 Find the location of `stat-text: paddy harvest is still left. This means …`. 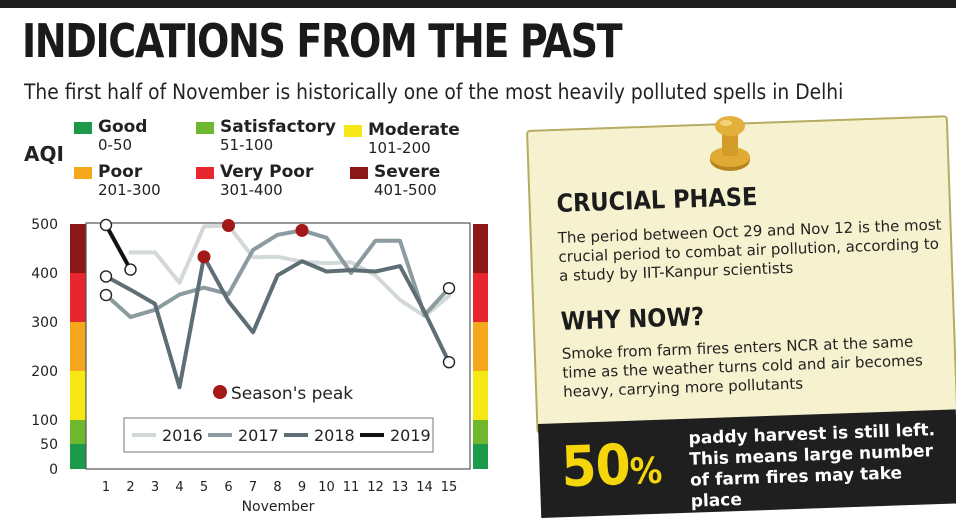

stat-text: paddy harvest is still left. This means … is located at coordinates (812, 466).